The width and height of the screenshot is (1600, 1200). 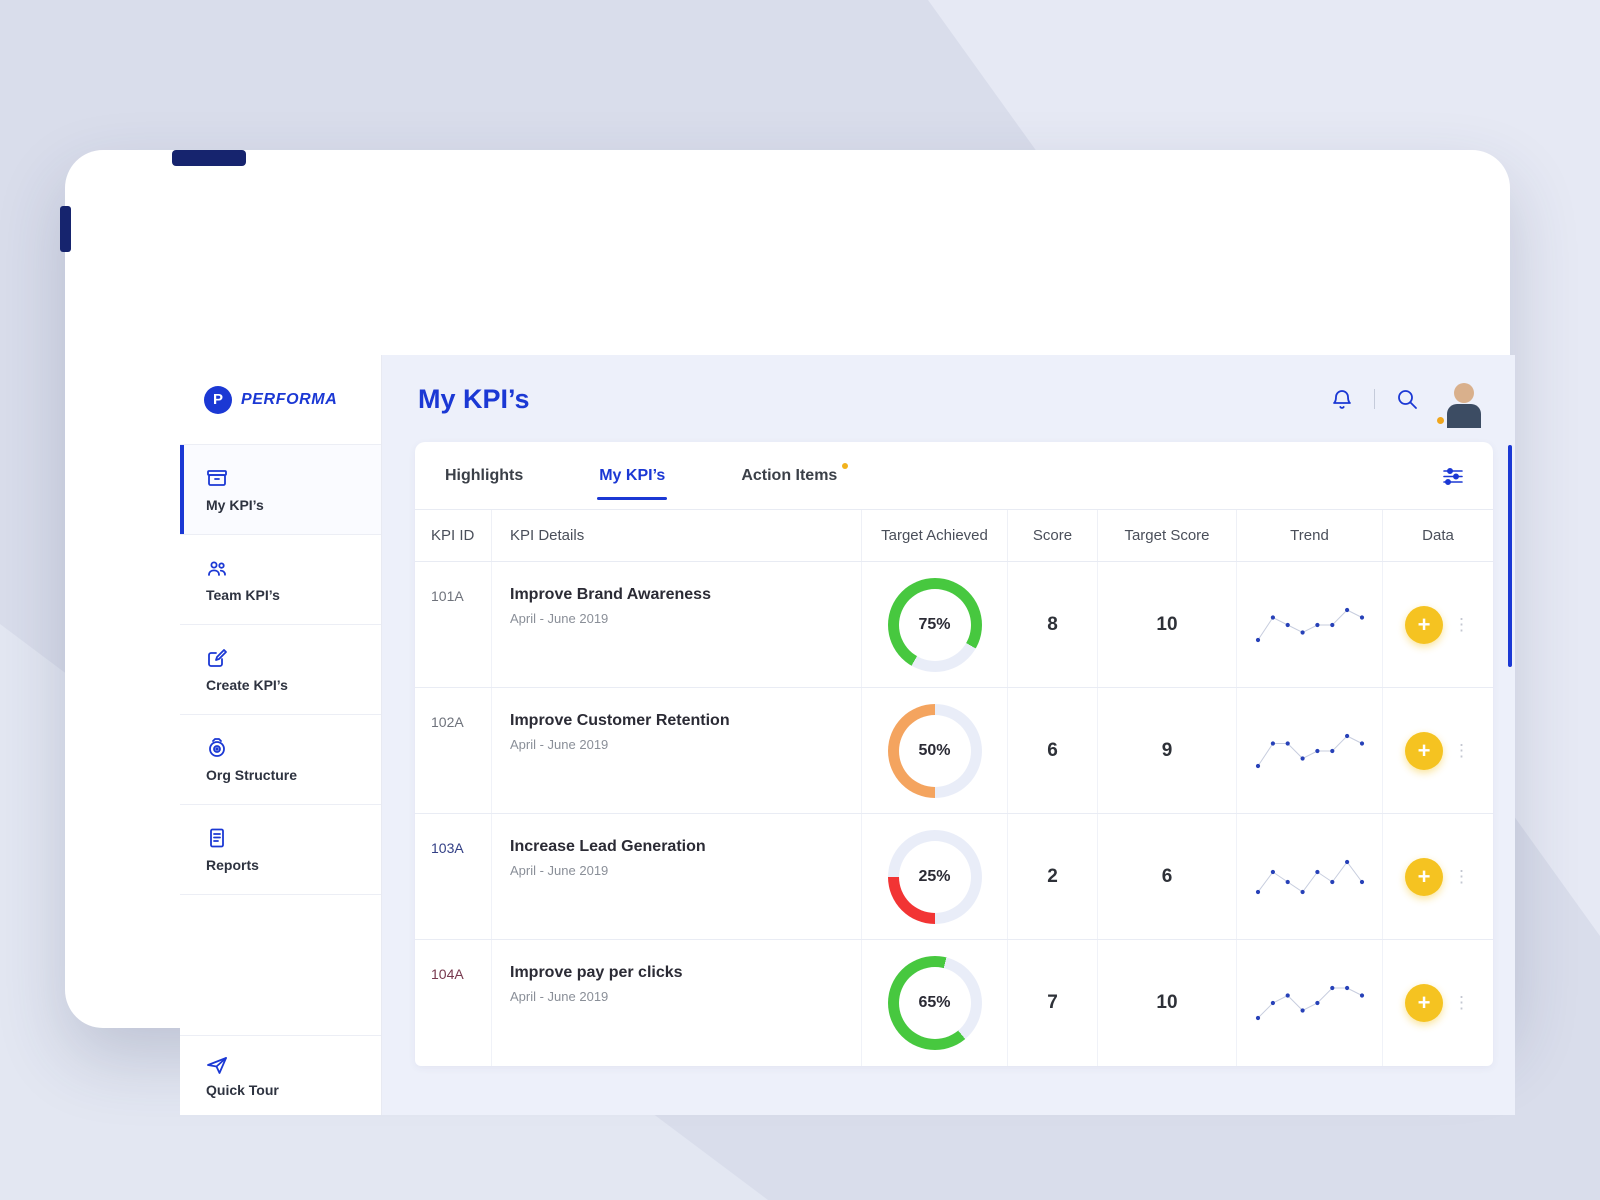 What do you see at coordinates (954, 476) in the screenshot?
I see `tabs-bar: Highlights My KPI’s Action Items` at bounding box center [954, 476].